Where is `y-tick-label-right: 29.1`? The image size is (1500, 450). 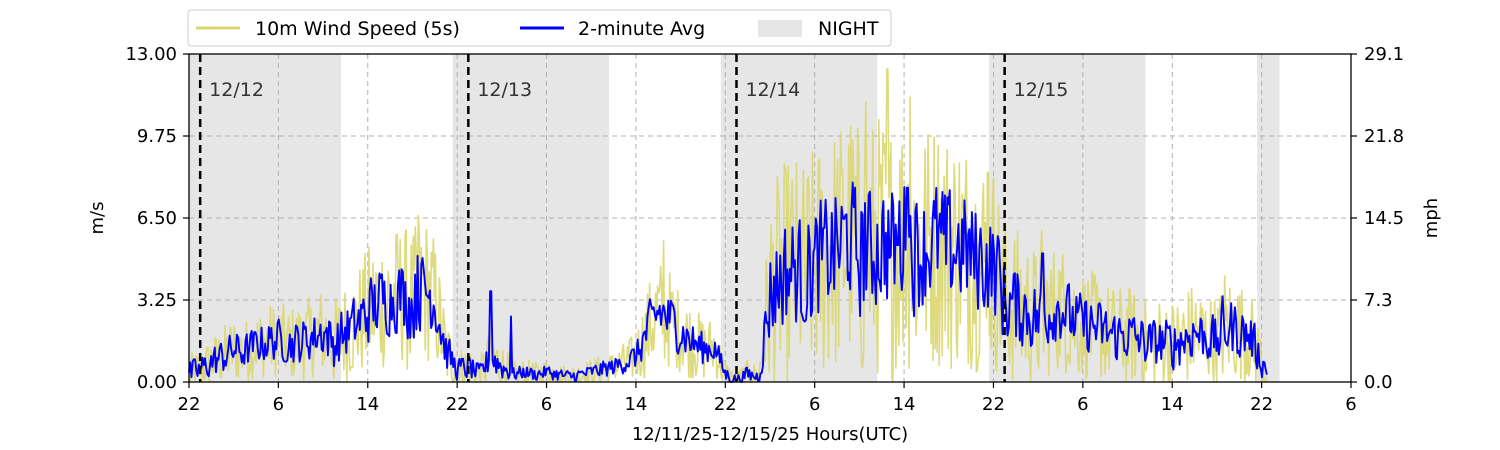
y-tick-label-right: 29.1 is located at coordinates (1384, 54).